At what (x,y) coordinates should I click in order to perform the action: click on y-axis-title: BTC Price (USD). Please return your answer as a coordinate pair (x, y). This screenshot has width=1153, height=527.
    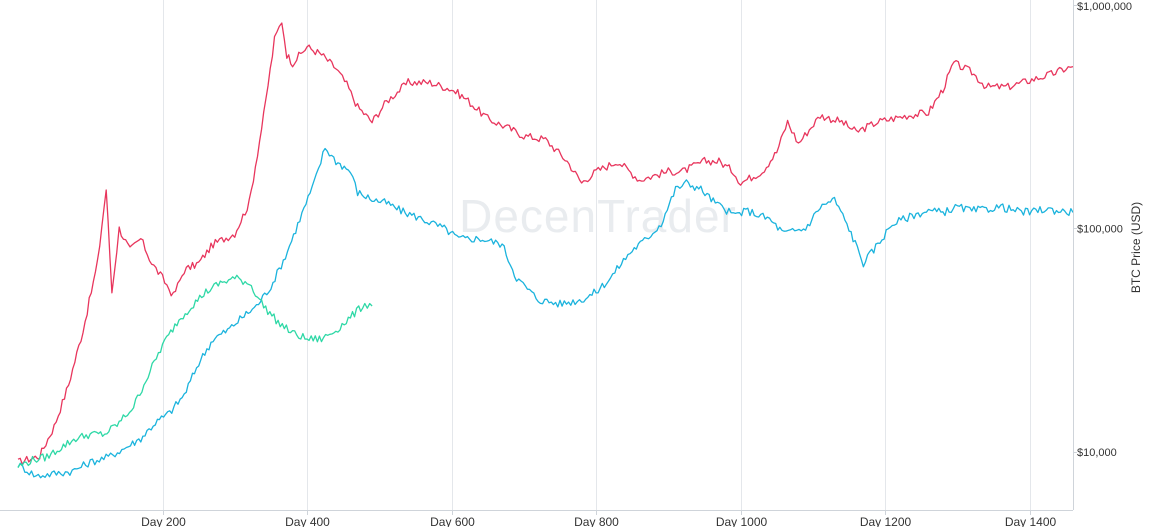
    Looking at the image, I should click on (1136, 247).